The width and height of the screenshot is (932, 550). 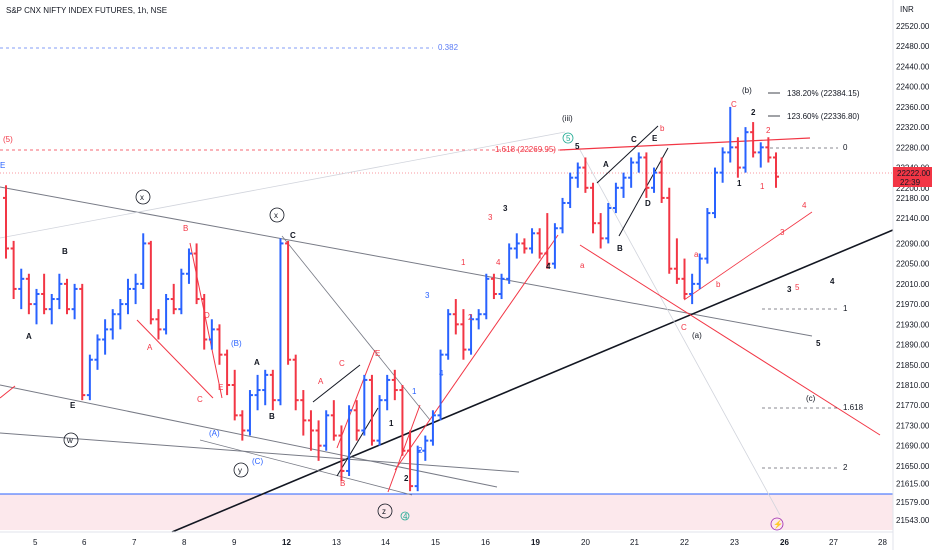 I want to click on lbl-1b: 1, so click(x=414, y=391).